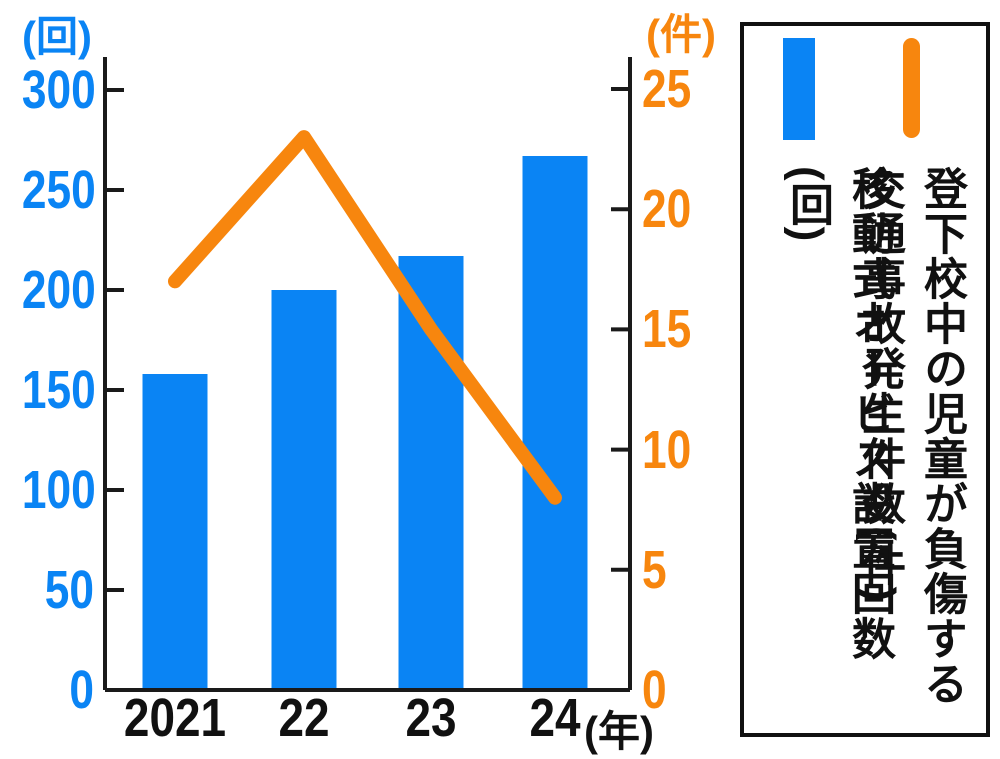 Image resolution: width=1000 pixels, height=759 pixels. Describe the element at coordinates (57, 36) in the screenshot. I see `left-axis-unit-label: (回)` at that location.